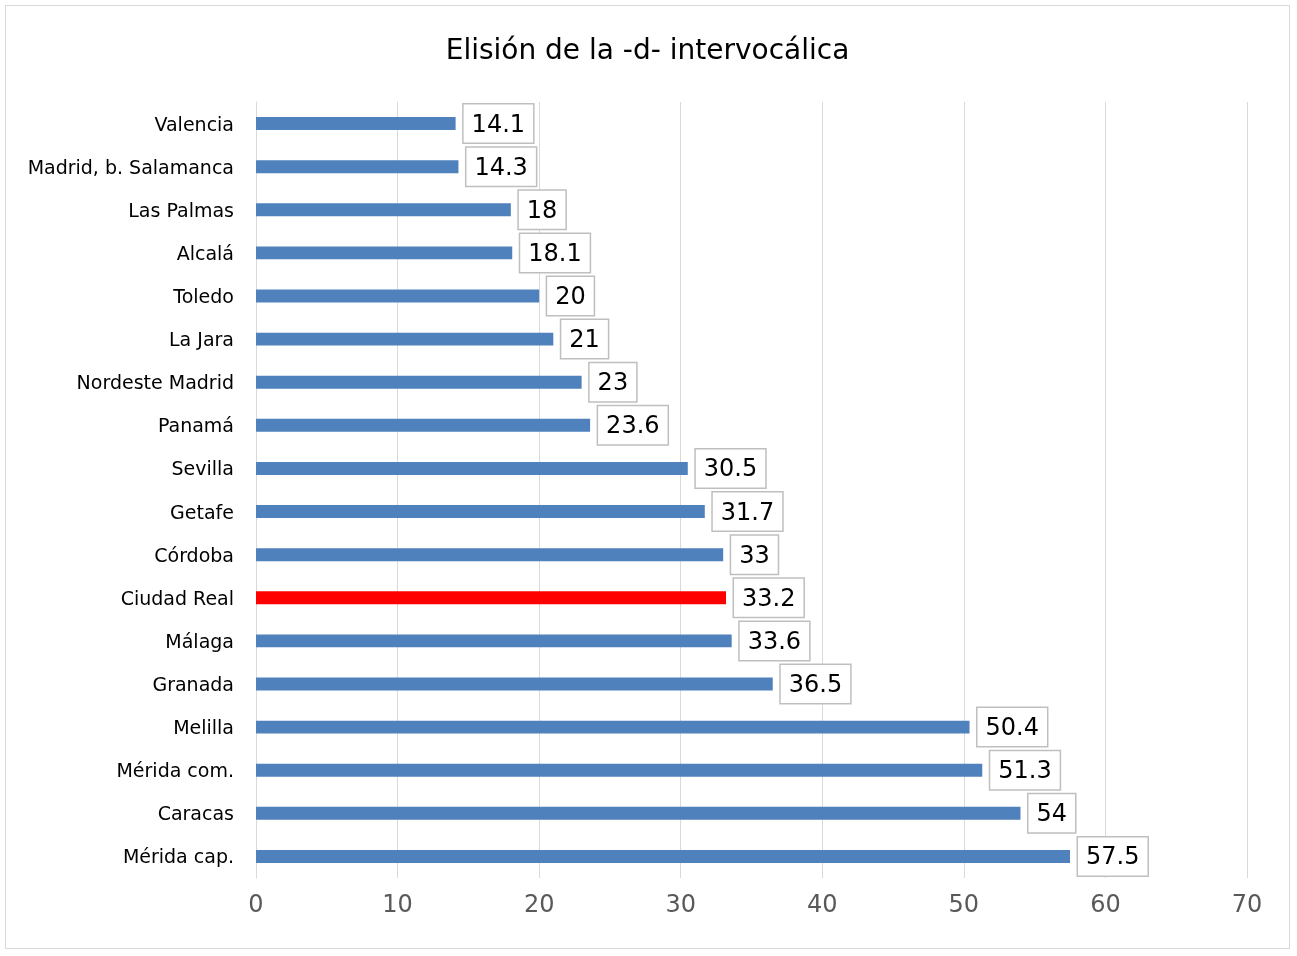  Describe the element at coordinates (1052, 813) in the screenshot. I see `data-label: 54` at that location.